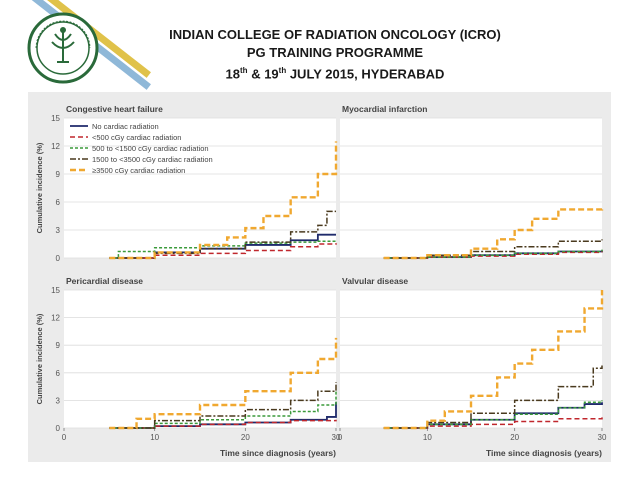 The image size is (638, 479). What do you see at coordinates (244, 70) in the screenshot?
I see `header-sup1: th` at bounding box center [244, 70].